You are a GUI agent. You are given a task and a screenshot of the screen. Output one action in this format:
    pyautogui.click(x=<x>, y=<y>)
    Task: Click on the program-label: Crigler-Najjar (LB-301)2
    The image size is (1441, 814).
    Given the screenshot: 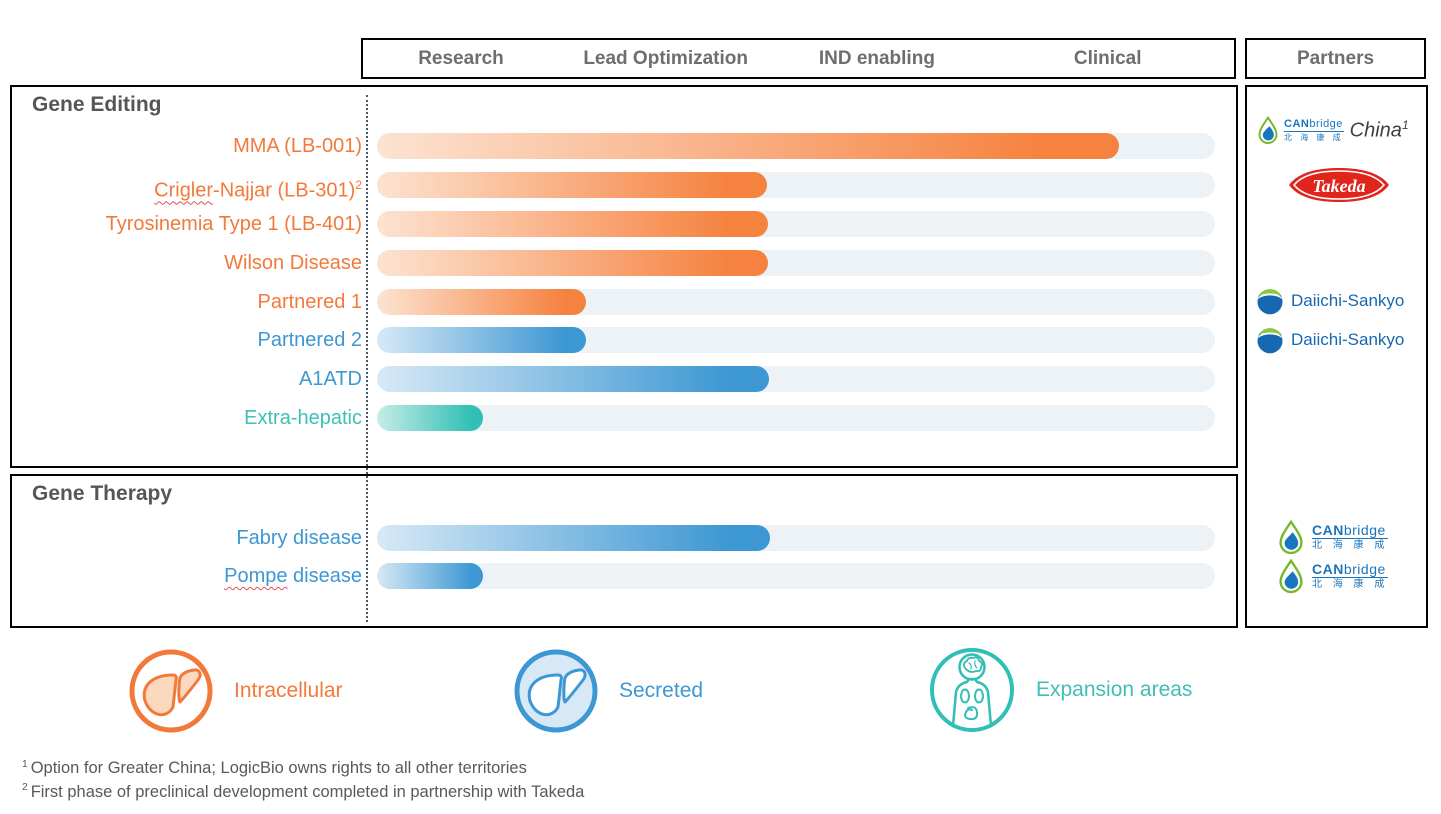 What is the action you would take?
    pyautogui.click(x=258, y=190)
    